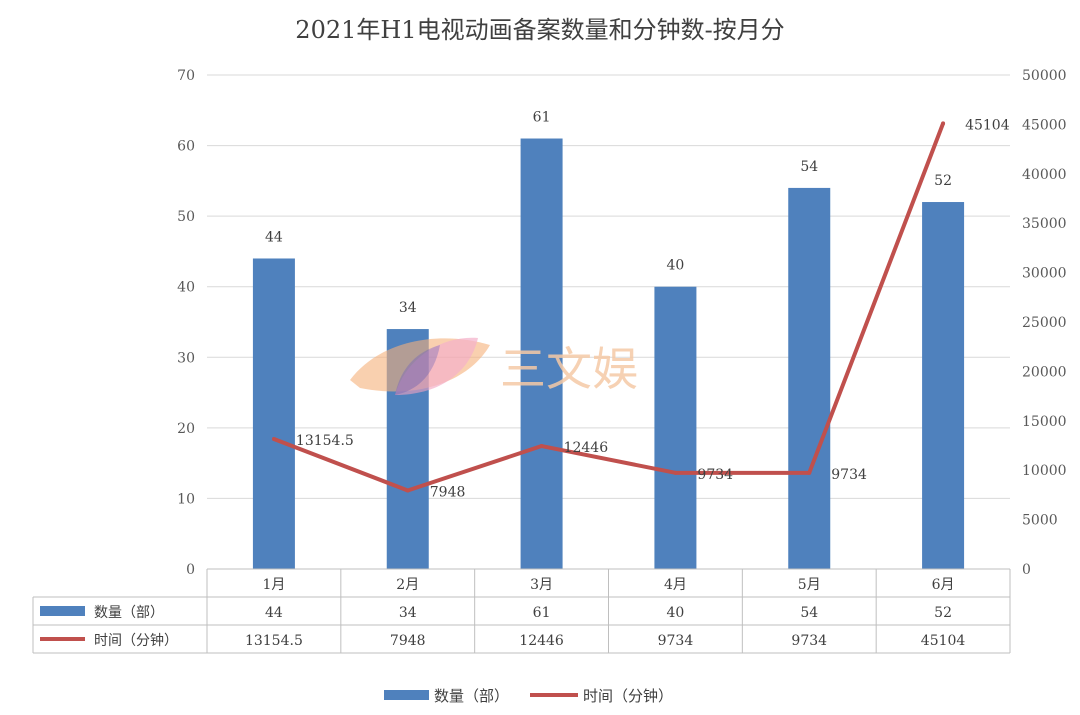  Describe the element at coordinates (542, 118) in the screenshot. I see `bar-data-label: 61` at that location.